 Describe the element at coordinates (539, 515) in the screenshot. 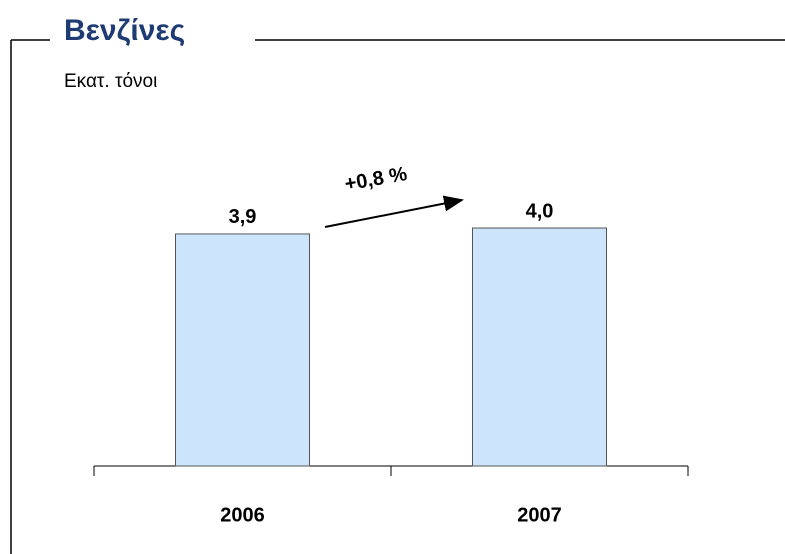

I see `x-tick-label: 2007` at that location.